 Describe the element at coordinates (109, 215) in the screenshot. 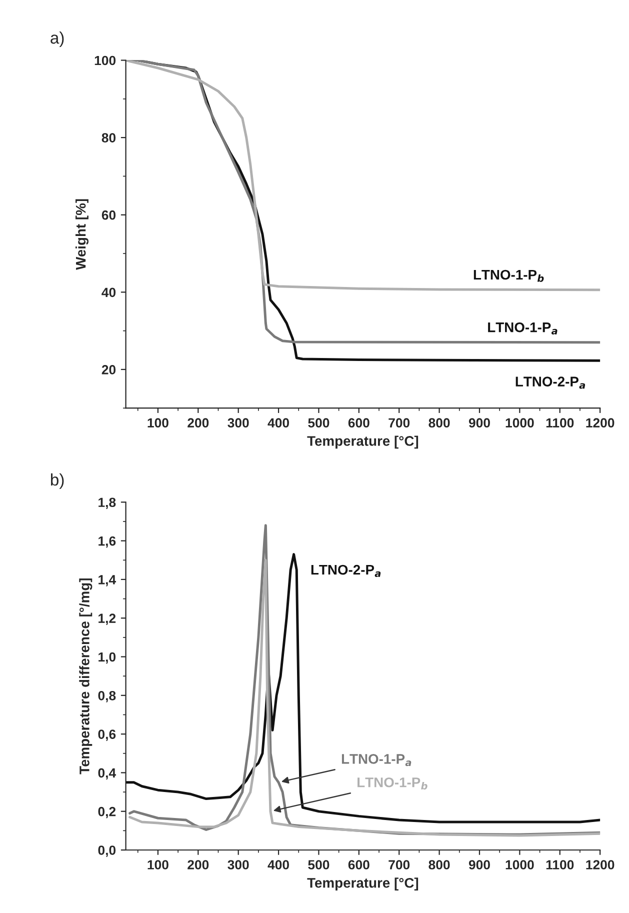

I see `y-tick-label: 60` at that location.